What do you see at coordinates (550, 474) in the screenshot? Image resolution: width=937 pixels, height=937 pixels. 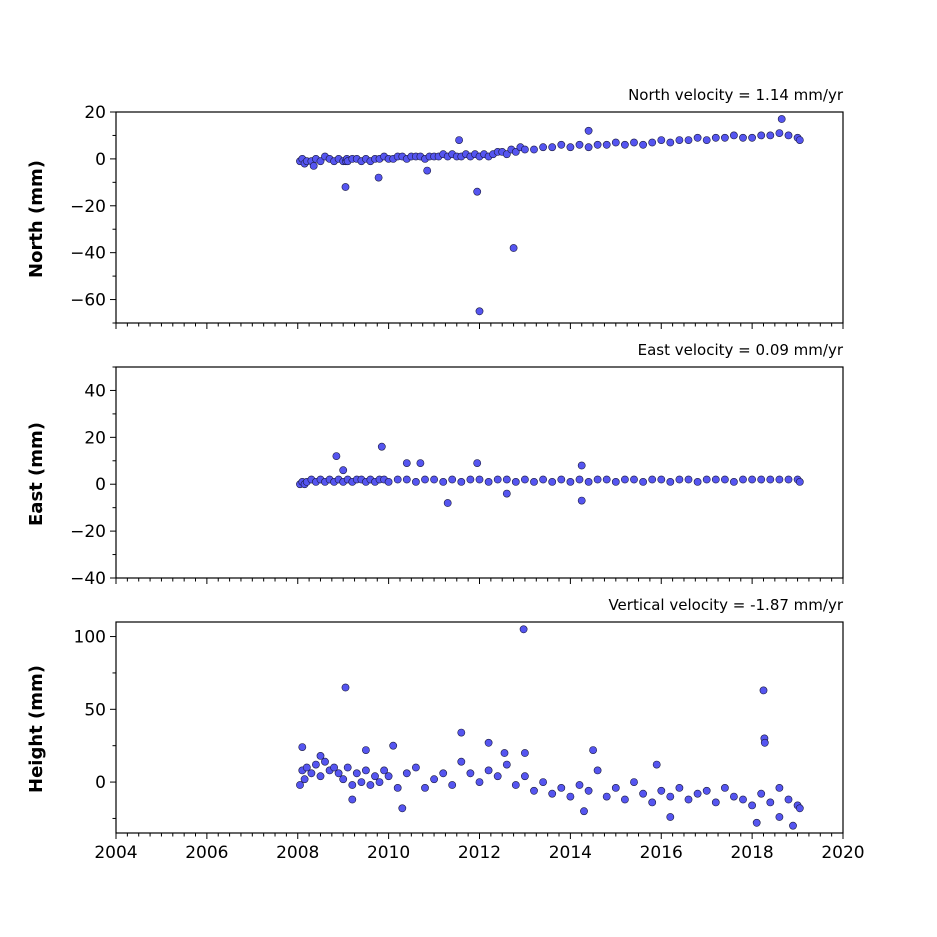 I see `east-points` at bounding box center [550, 474].